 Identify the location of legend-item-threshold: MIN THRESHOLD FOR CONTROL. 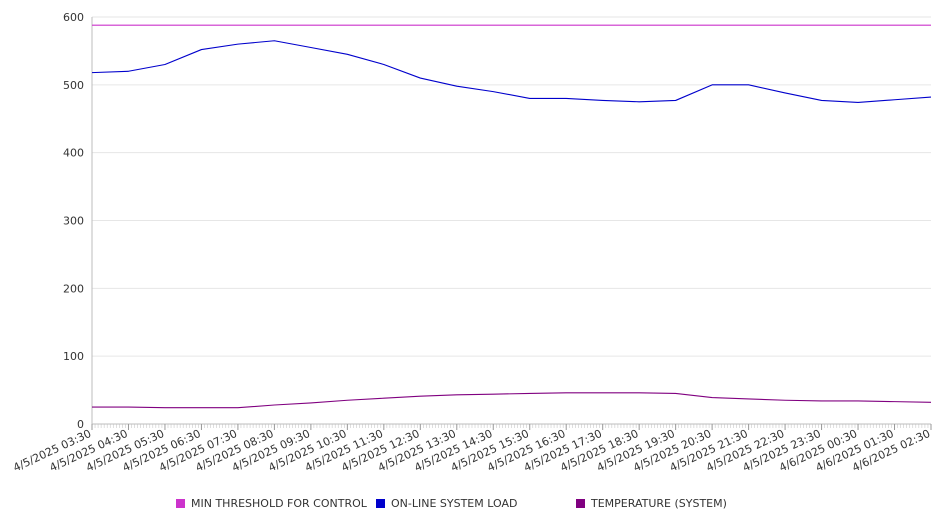
(271, 503).